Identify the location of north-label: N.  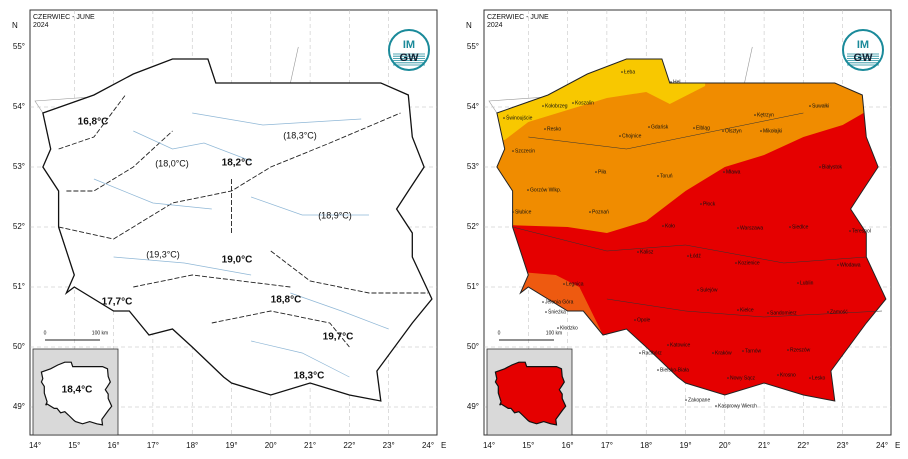
(469, 25).